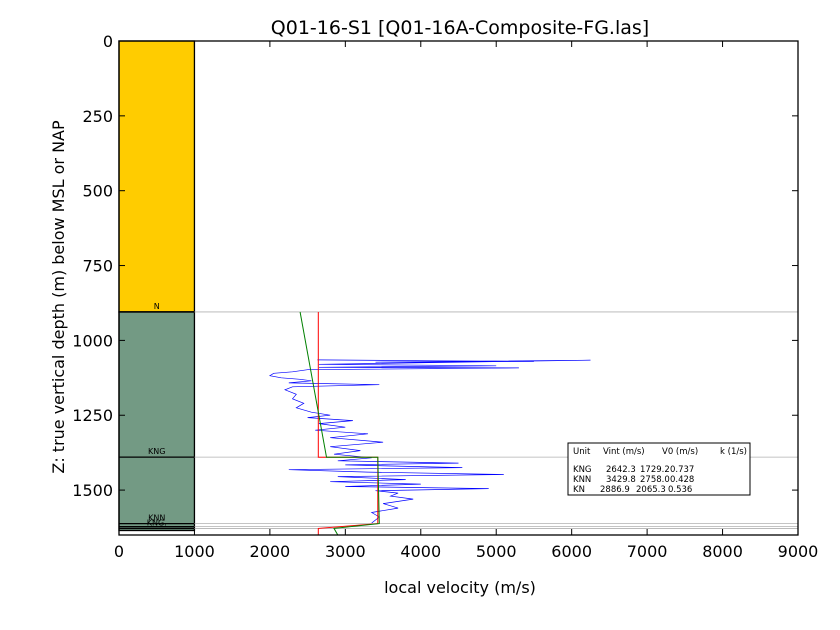 The height and width of the screenshot is (630, 840). I want to click on legend-header-vint: Vint (m/s), so click(624, 452).